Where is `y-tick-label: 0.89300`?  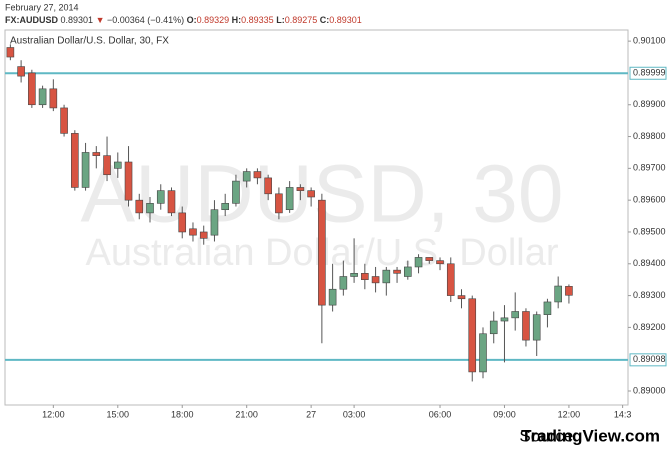 y-tick-label: 0.89300 is located at coordinates (649, 295).